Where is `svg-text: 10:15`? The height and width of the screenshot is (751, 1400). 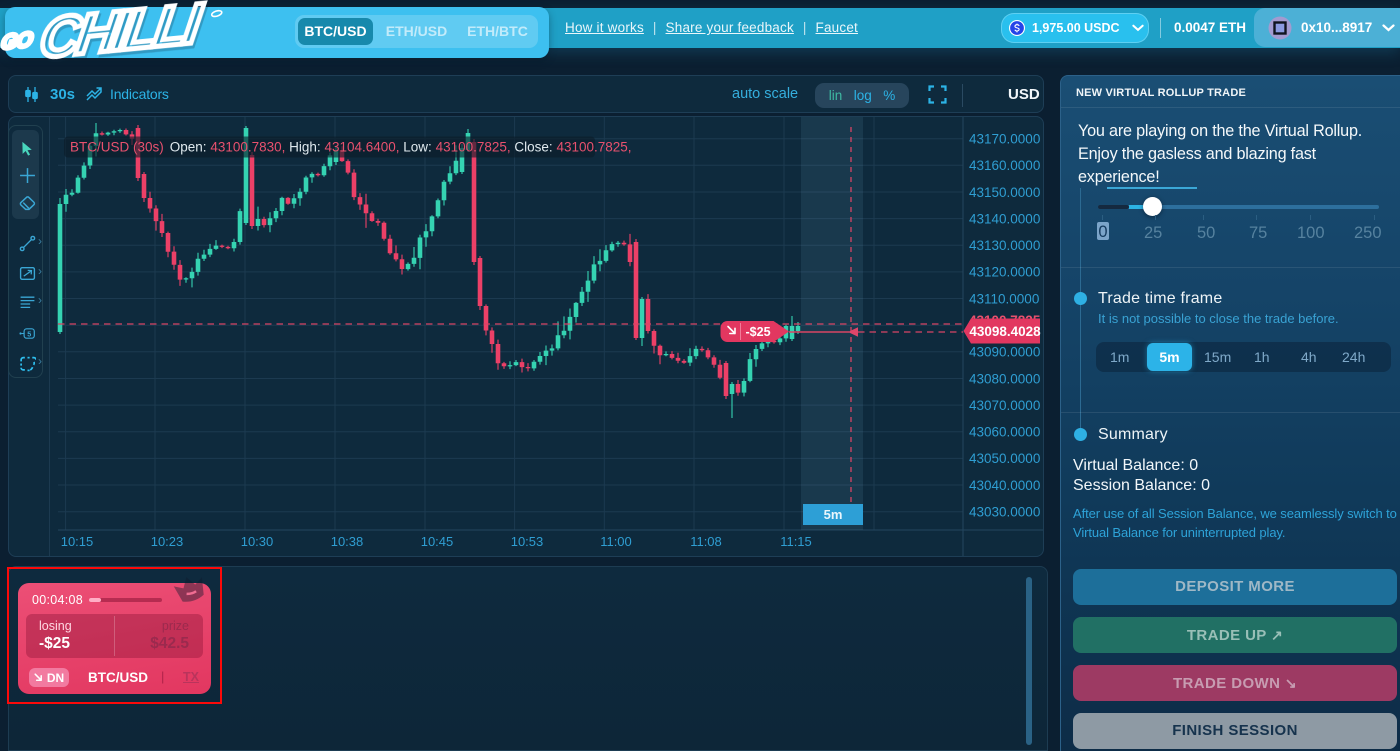
svg-text: 10:15 is located at coordinates (77, 541).